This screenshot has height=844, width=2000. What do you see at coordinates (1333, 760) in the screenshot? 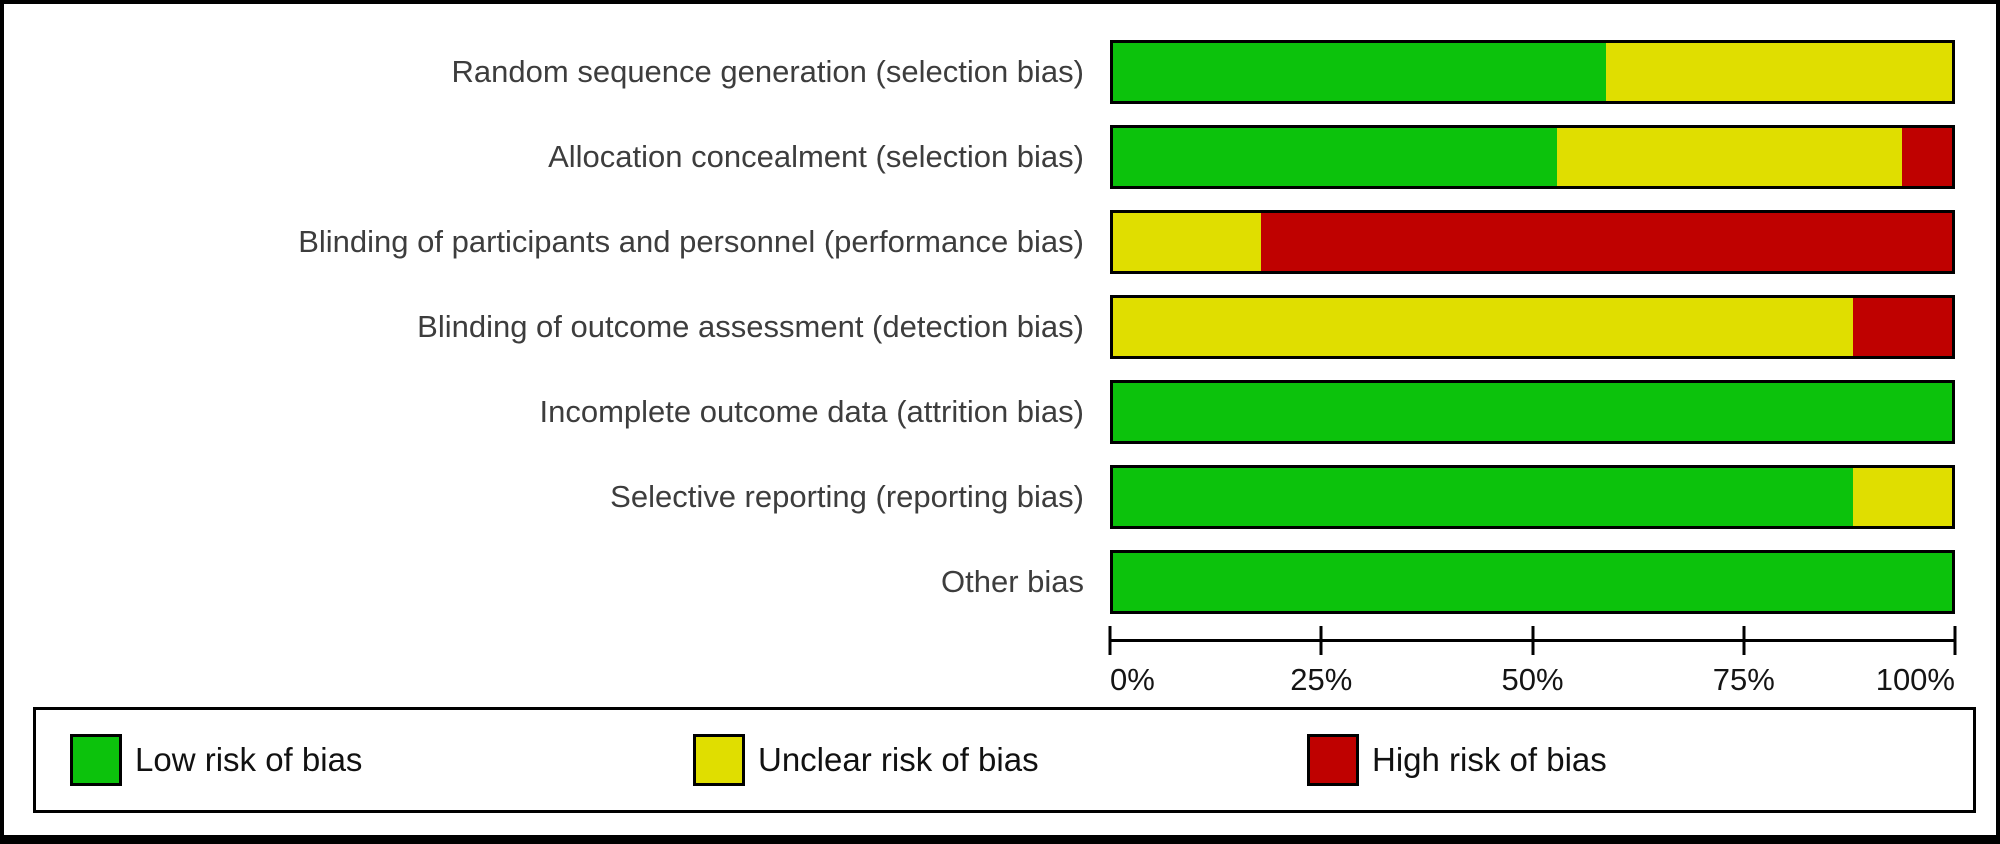
I see `legend-swatch-high-risk` at bounding box center [1333, 760].